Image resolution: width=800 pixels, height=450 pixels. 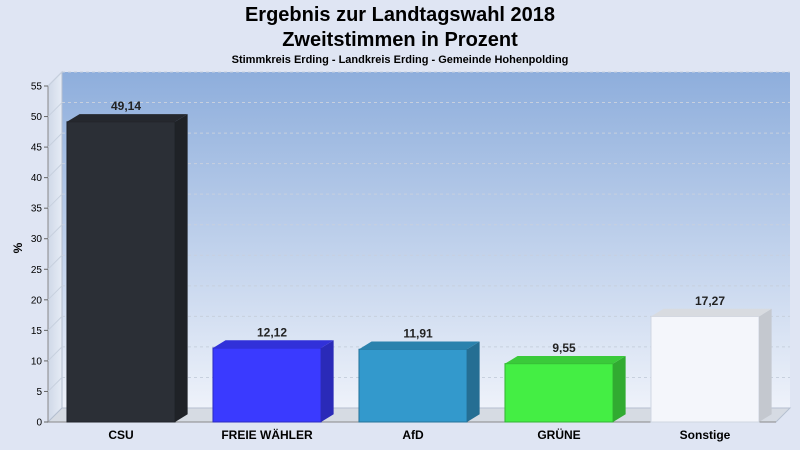 What do you see at coordinates (413, 435) in the screenshot?
I see `x-tick-label: AfD` at bounding box center [413, 435].